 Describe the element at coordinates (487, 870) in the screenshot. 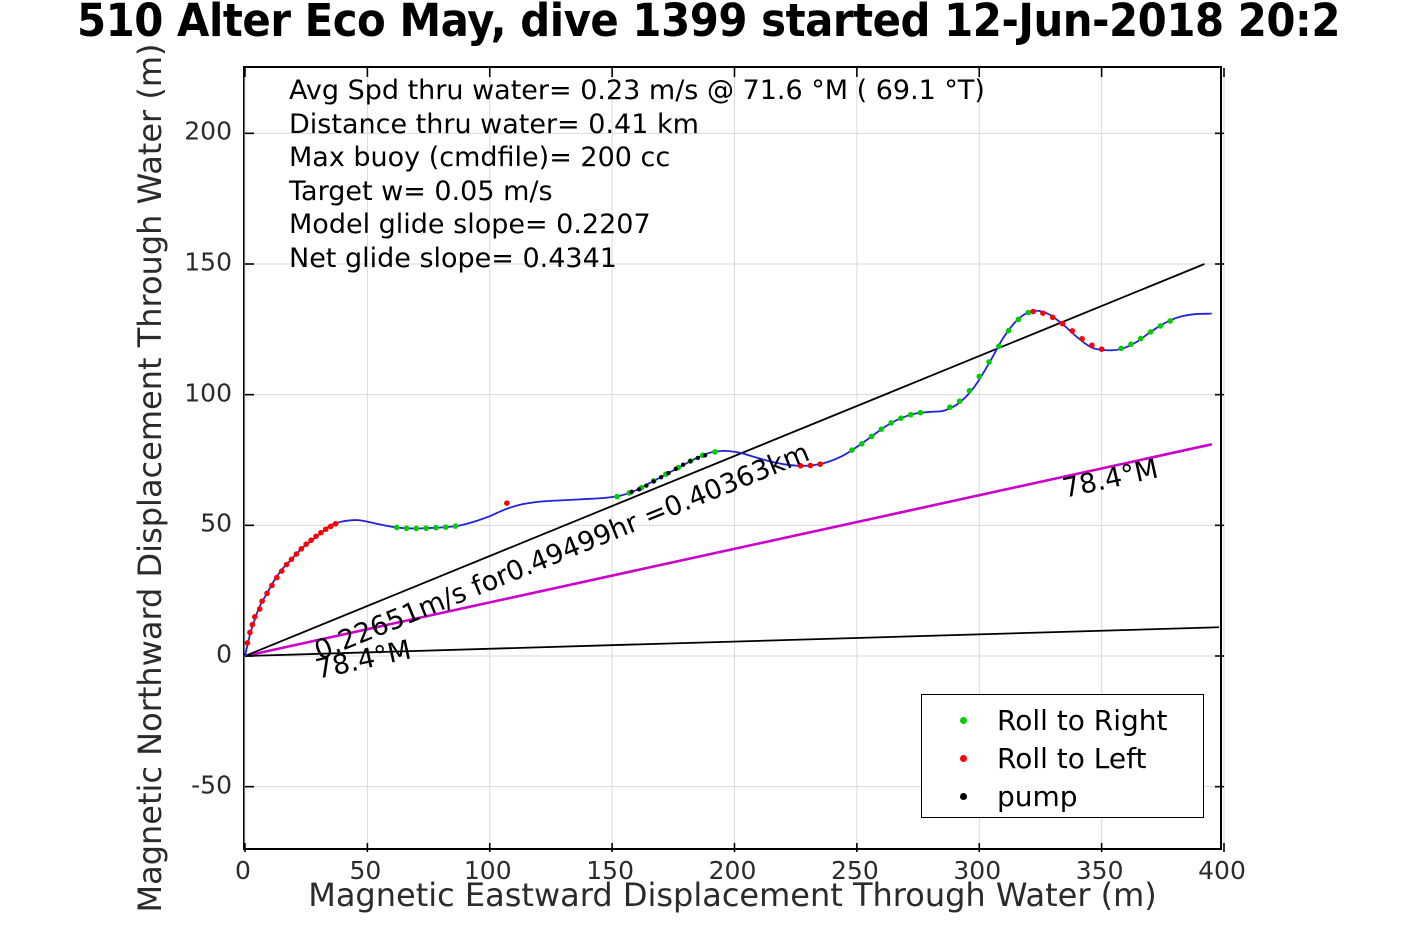

I see `x-tick-label: 100` at that location.